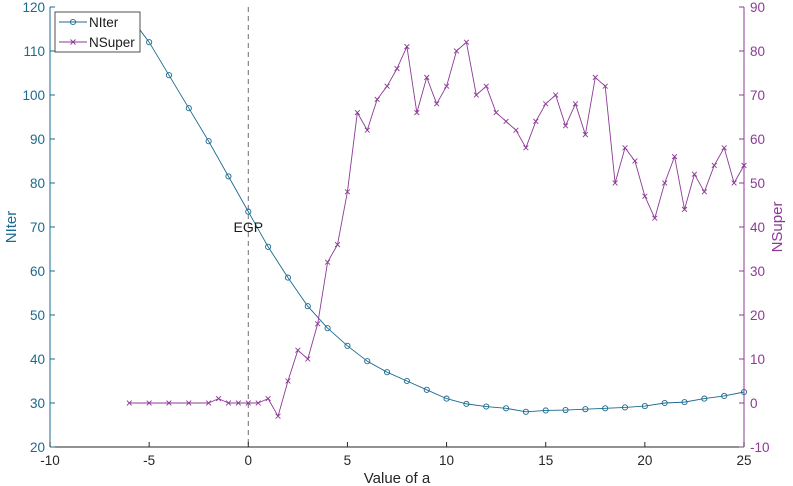 This screenshot has width=793, height=486. I want to click on y-right-tick-label: 10, so click(757, 359).